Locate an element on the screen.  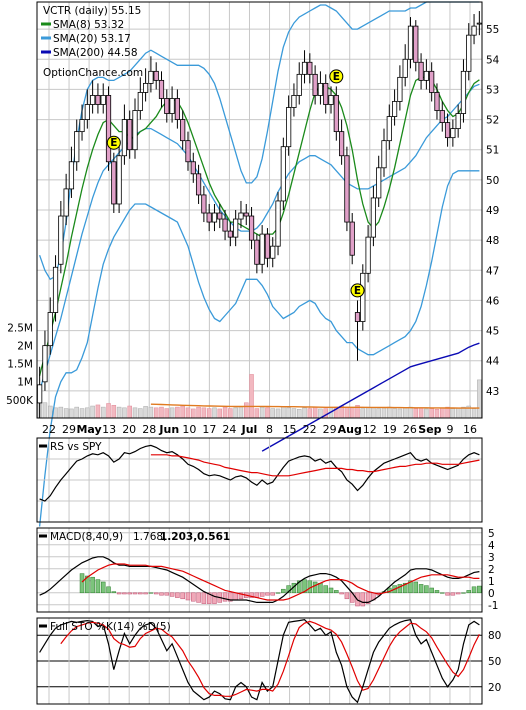
earnings-marker-label: E is located at coordinates (336, 77).